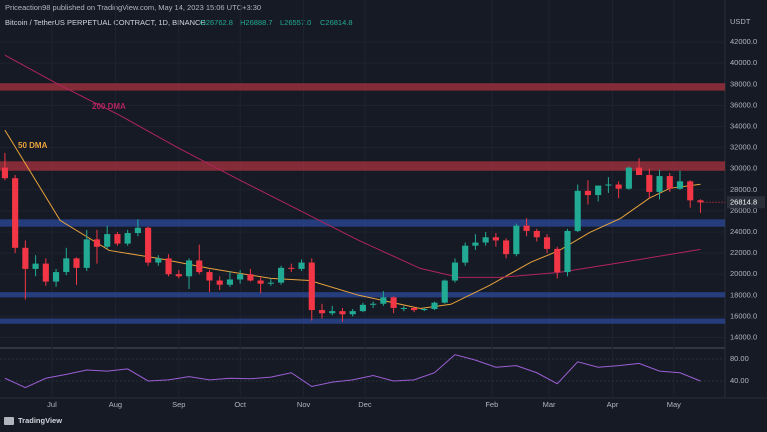  What do you see at coordinates (743, 336) in the screenshot?
I see `y-tick-label: 14000.0` at bounding box center [743, 336].